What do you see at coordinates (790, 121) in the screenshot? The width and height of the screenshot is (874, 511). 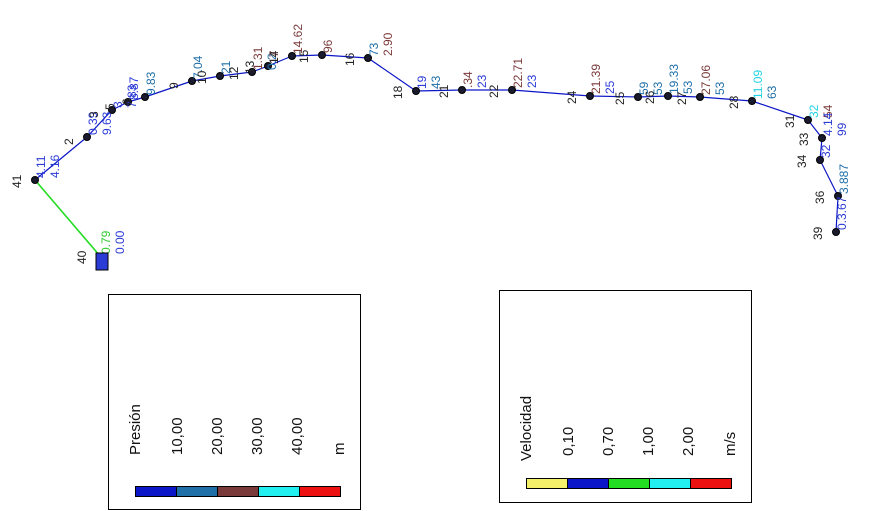 I see `node-id-label: 31` at bounding box center [790, 121].